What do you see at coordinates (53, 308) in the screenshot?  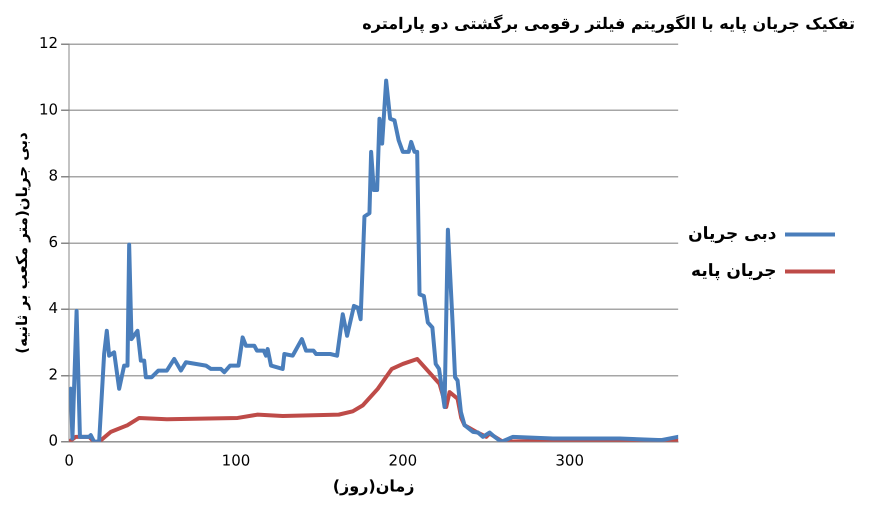 I see `y-tick-label: 4` at bounding box center [53, 308].